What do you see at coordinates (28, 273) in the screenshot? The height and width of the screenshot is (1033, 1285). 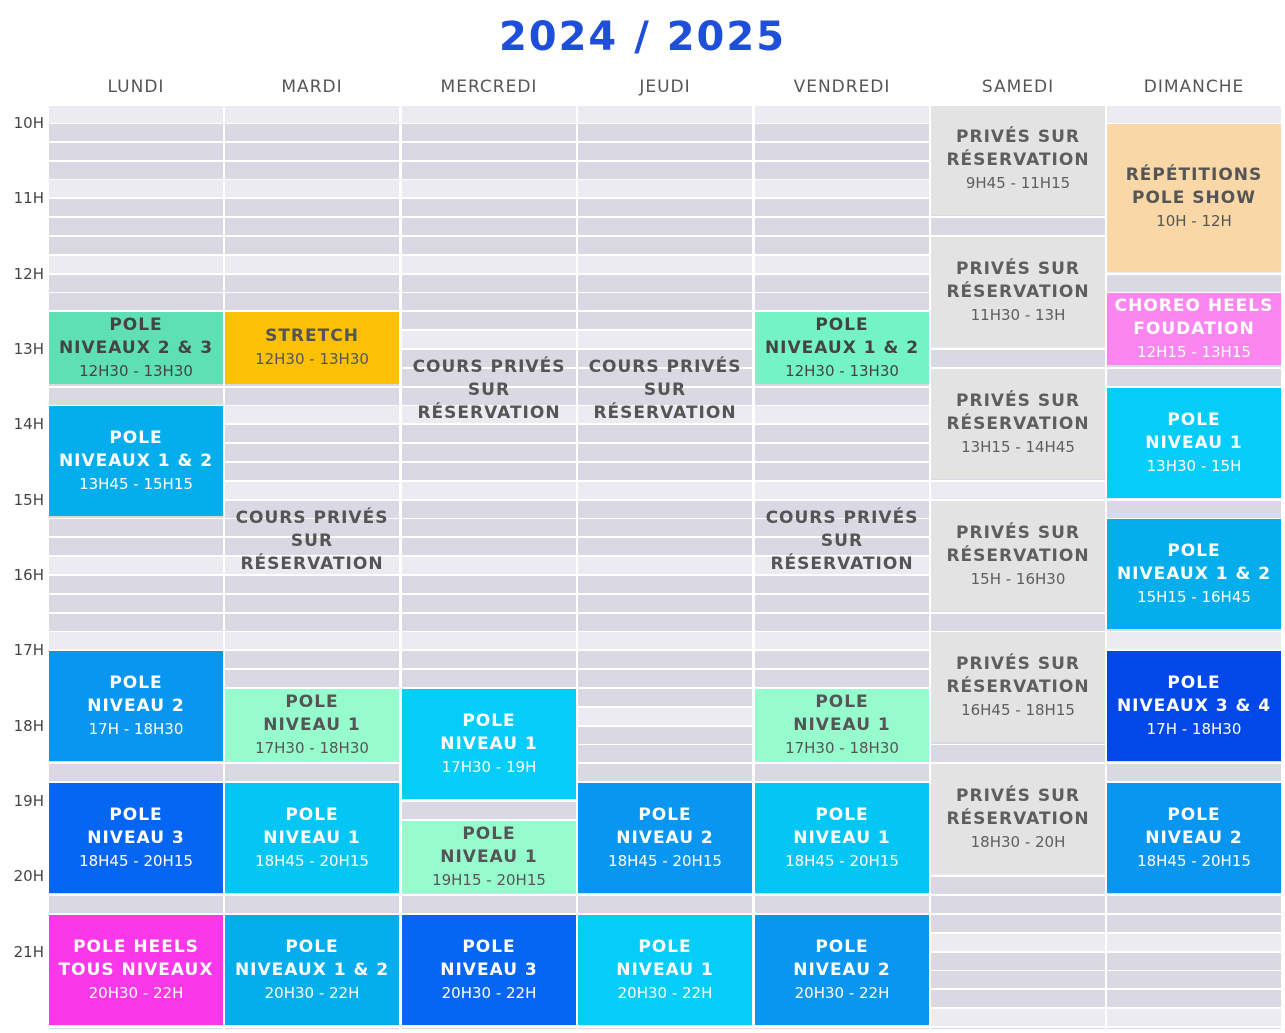 I see `hour-label: 12H` at bounding box center [28, 273].